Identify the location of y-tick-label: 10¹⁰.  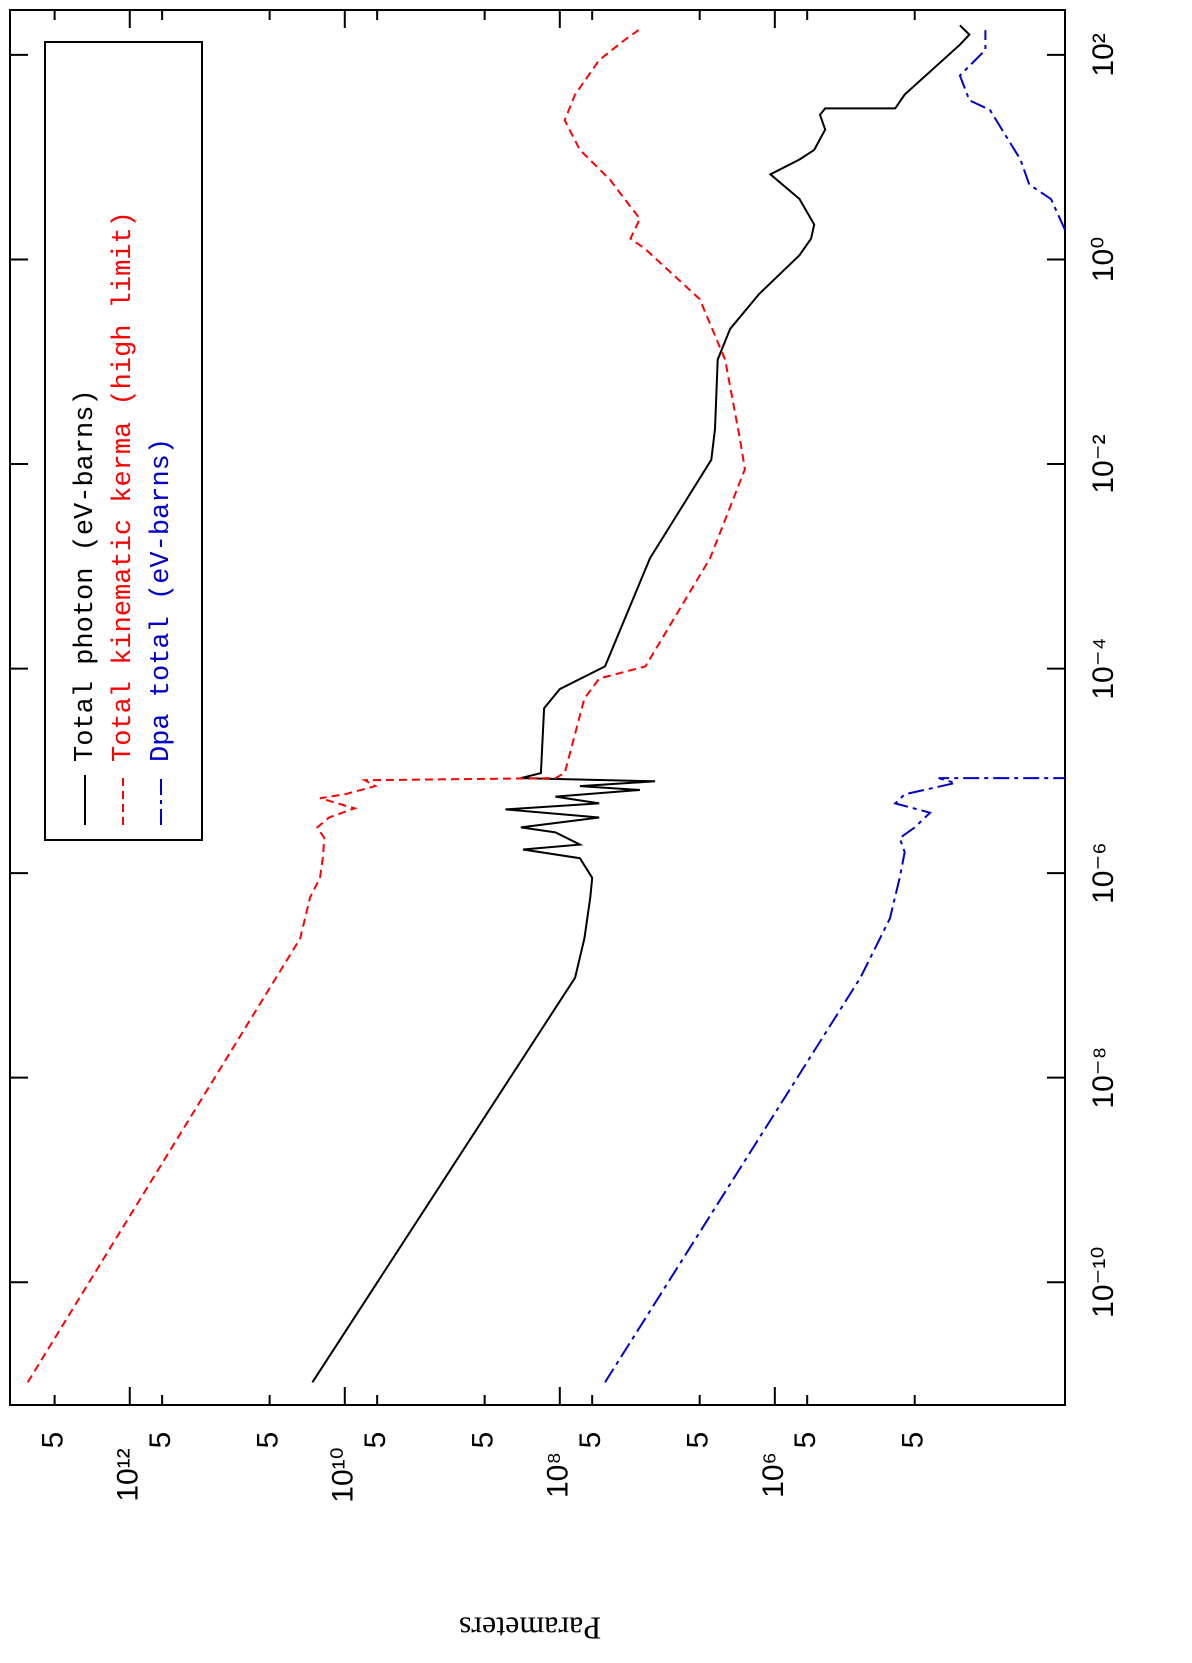
(343, 1474).